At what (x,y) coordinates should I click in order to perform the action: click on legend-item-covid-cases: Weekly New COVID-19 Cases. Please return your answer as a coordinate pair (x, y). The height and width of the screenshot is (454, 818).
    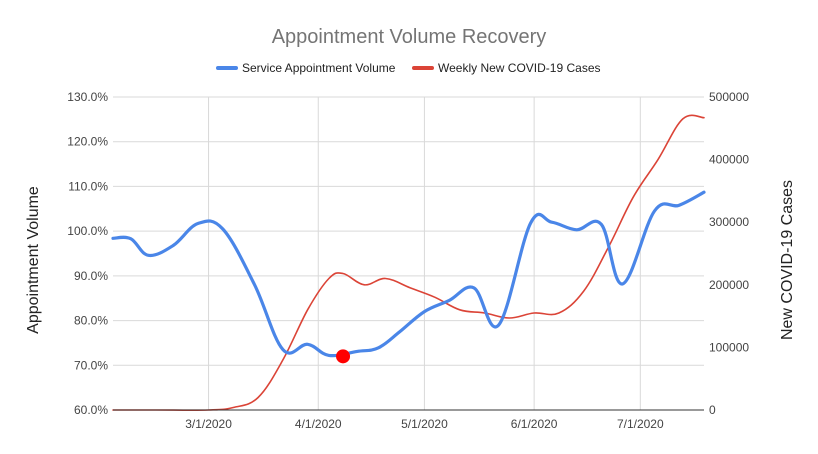
    Looking at the image, I should click on (506, 68).